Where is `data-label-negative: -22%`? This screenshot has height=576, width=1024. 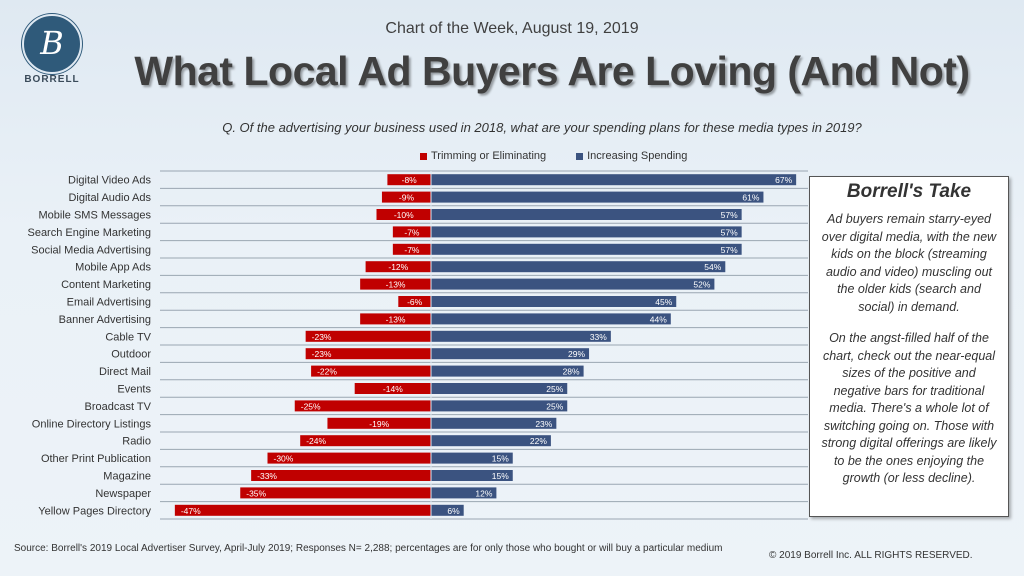 data-label-negative: -22% is located at coordinates (327, 372).